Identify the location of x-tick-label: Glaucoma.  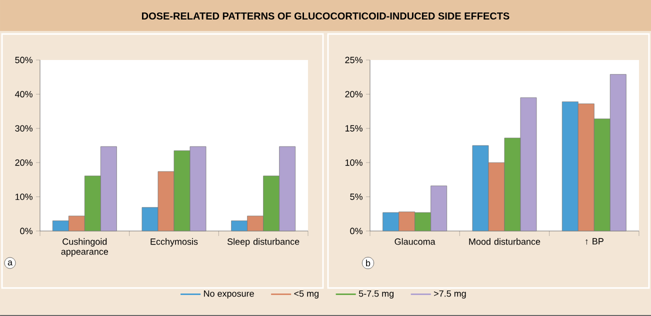
(415, 241).